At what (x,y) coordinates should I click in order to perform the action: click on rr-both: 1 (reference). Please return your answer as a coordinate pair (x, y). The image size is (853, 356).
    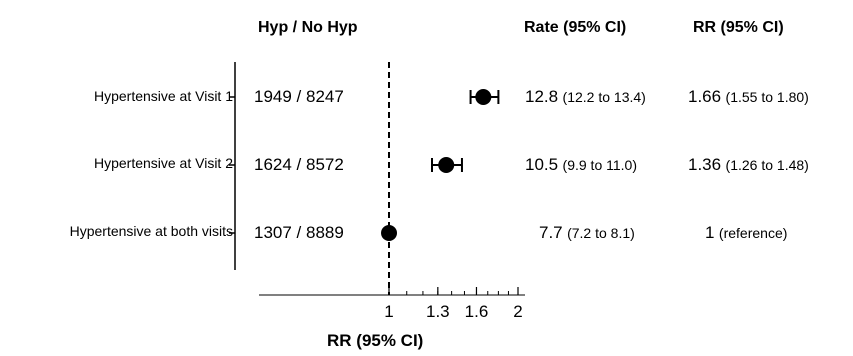
    Looking at the image, I should click on (746, 233).